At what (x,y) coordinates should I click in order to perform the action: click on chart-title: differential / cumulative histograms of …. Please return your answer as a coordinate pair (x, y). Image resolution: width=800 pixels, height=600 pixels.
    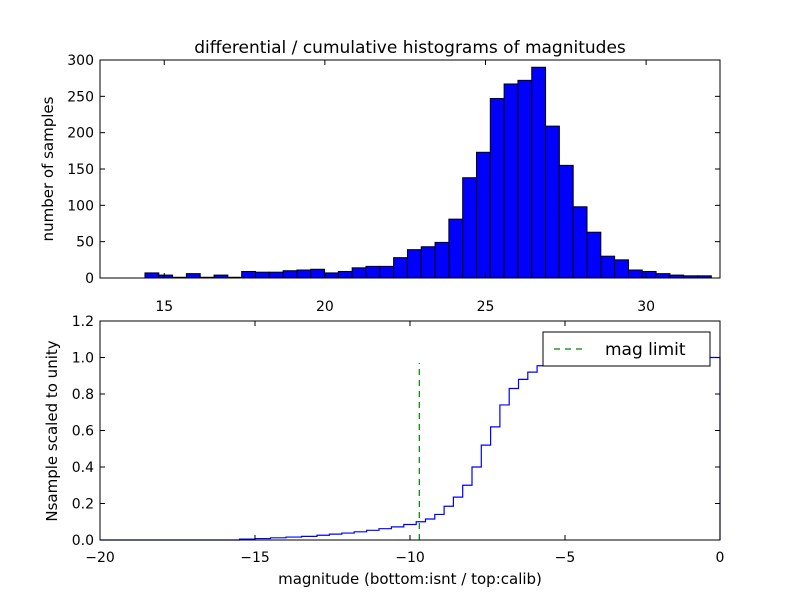
    Looking at the image, I should click on (410, 48).